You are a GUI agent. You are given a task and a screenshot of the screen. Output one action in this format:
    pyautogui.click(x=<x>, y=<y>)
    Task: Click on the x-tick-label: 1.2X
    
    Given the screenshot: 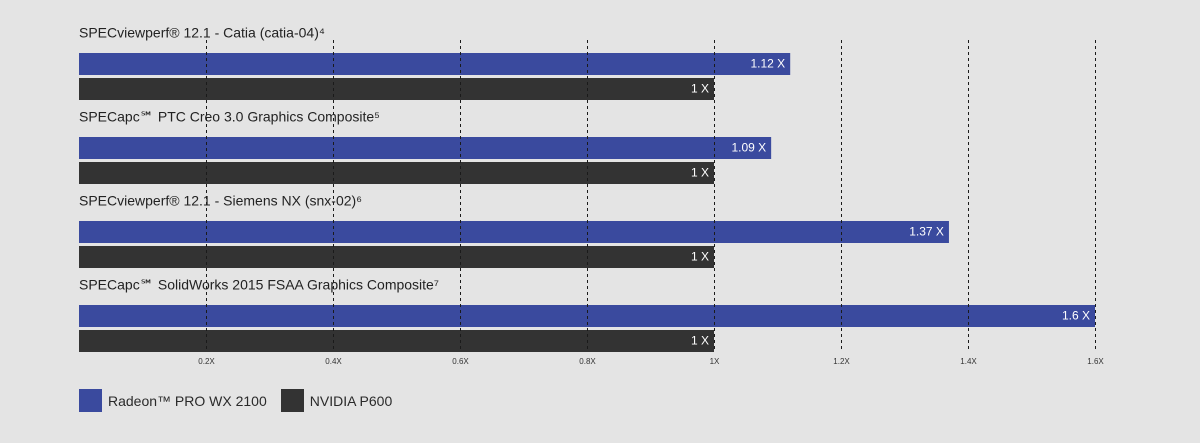 What is the action you would take?
    pyautogui.click(x=841, y=361)
    